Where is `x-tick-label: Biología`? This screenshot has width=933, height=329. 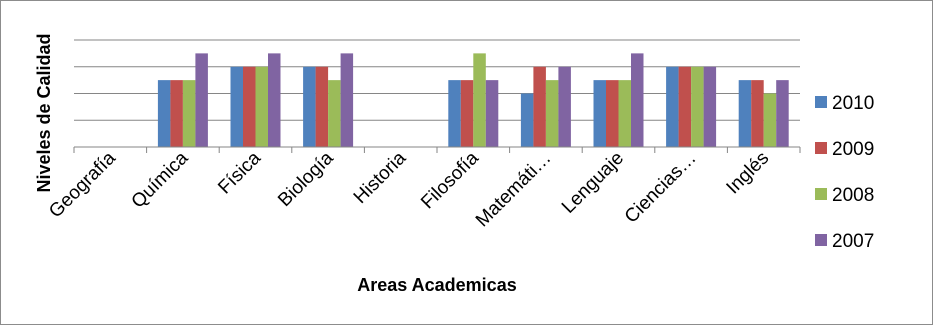
x-tick-label: Biología is located at coordinates (306, 179).